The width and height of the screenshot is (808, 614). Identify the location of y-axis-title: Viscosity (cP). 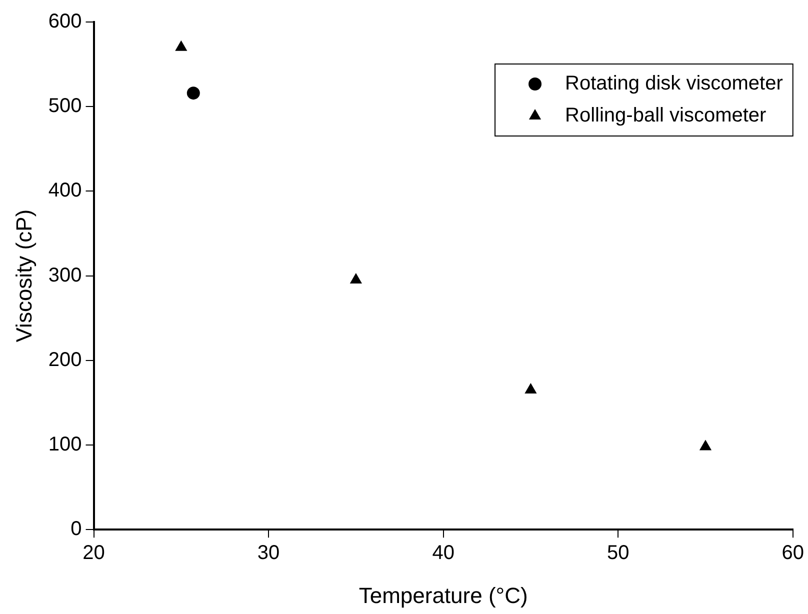
(23, 275).